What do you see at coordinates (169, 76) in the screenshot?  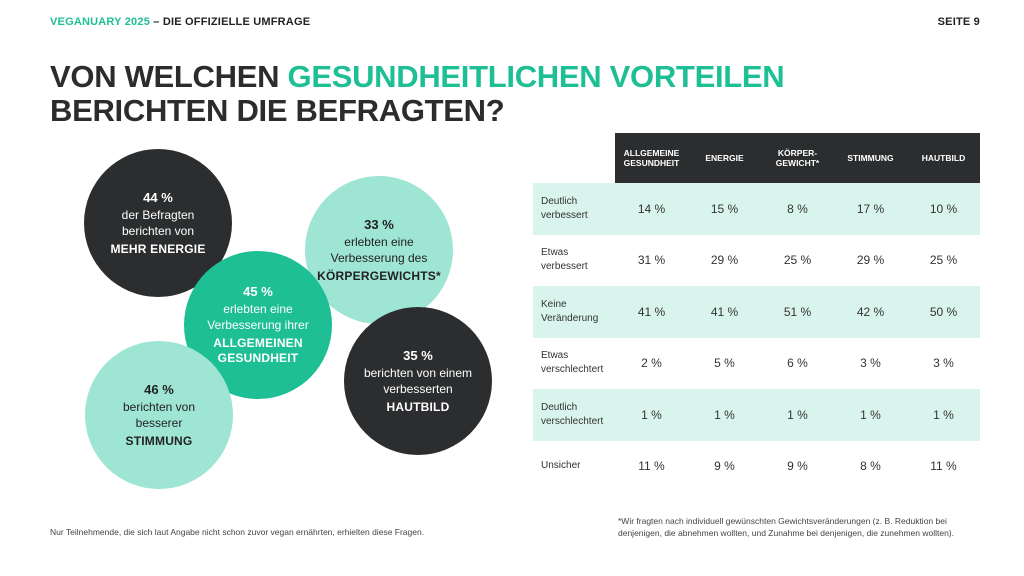 I see `title-line1-pre: VON WELCHEN` at bounding box center [169, 76].